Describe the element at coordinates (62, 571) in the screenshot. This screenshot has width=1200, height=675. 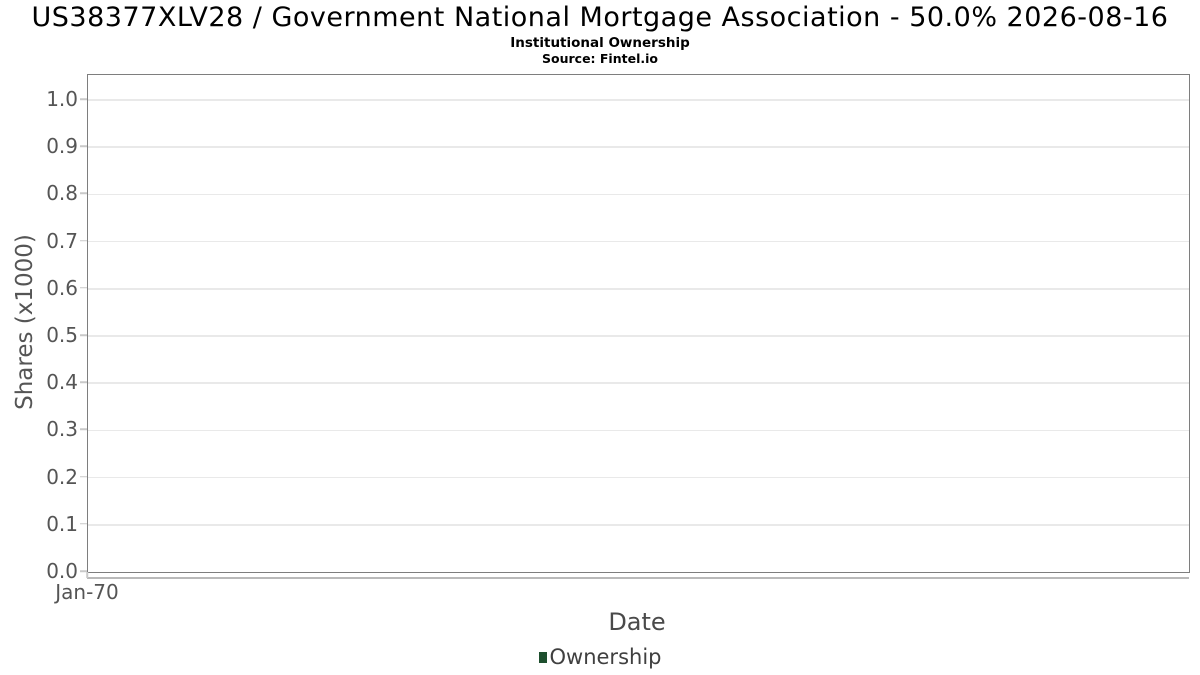
I see `y-tick-label: 0.0` at that location.